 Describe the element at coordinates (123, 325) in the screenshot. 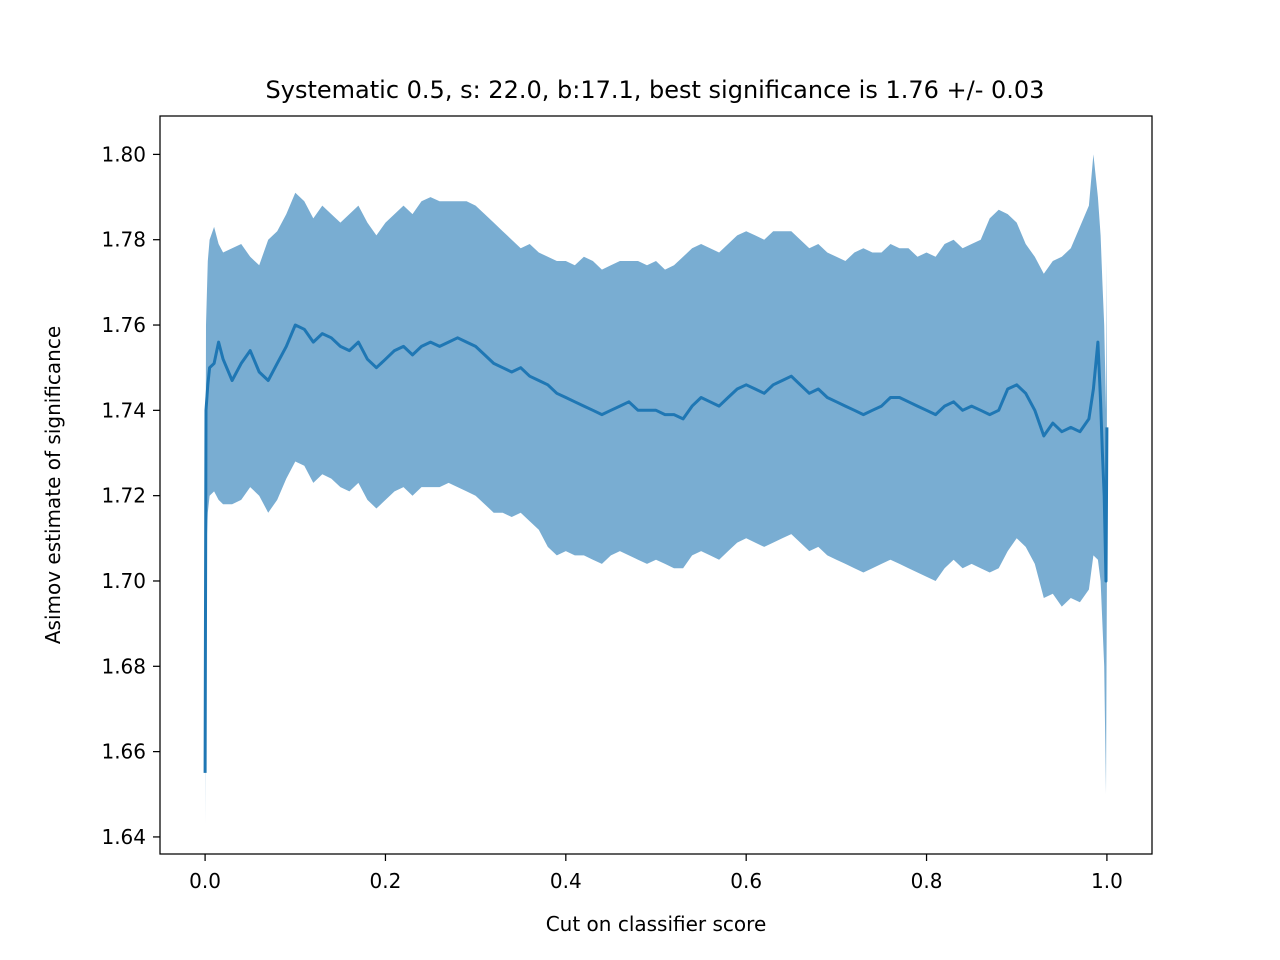

I see `y-tick-label: 1.76` at that location.